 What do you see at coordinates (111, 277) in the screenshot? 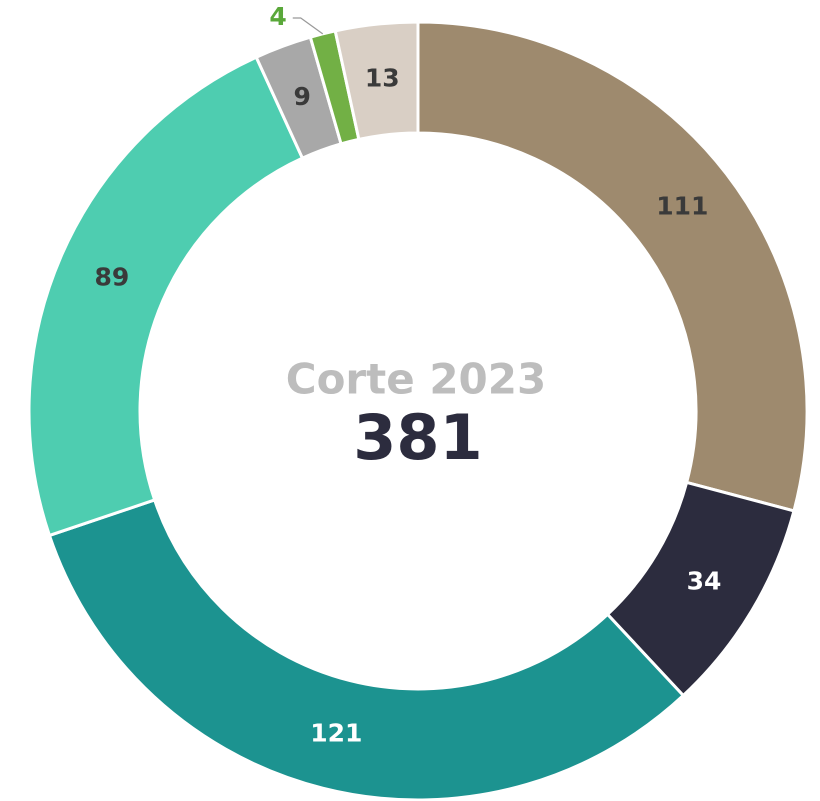
I see `data-label: 89` at bounding box center [111, 277].